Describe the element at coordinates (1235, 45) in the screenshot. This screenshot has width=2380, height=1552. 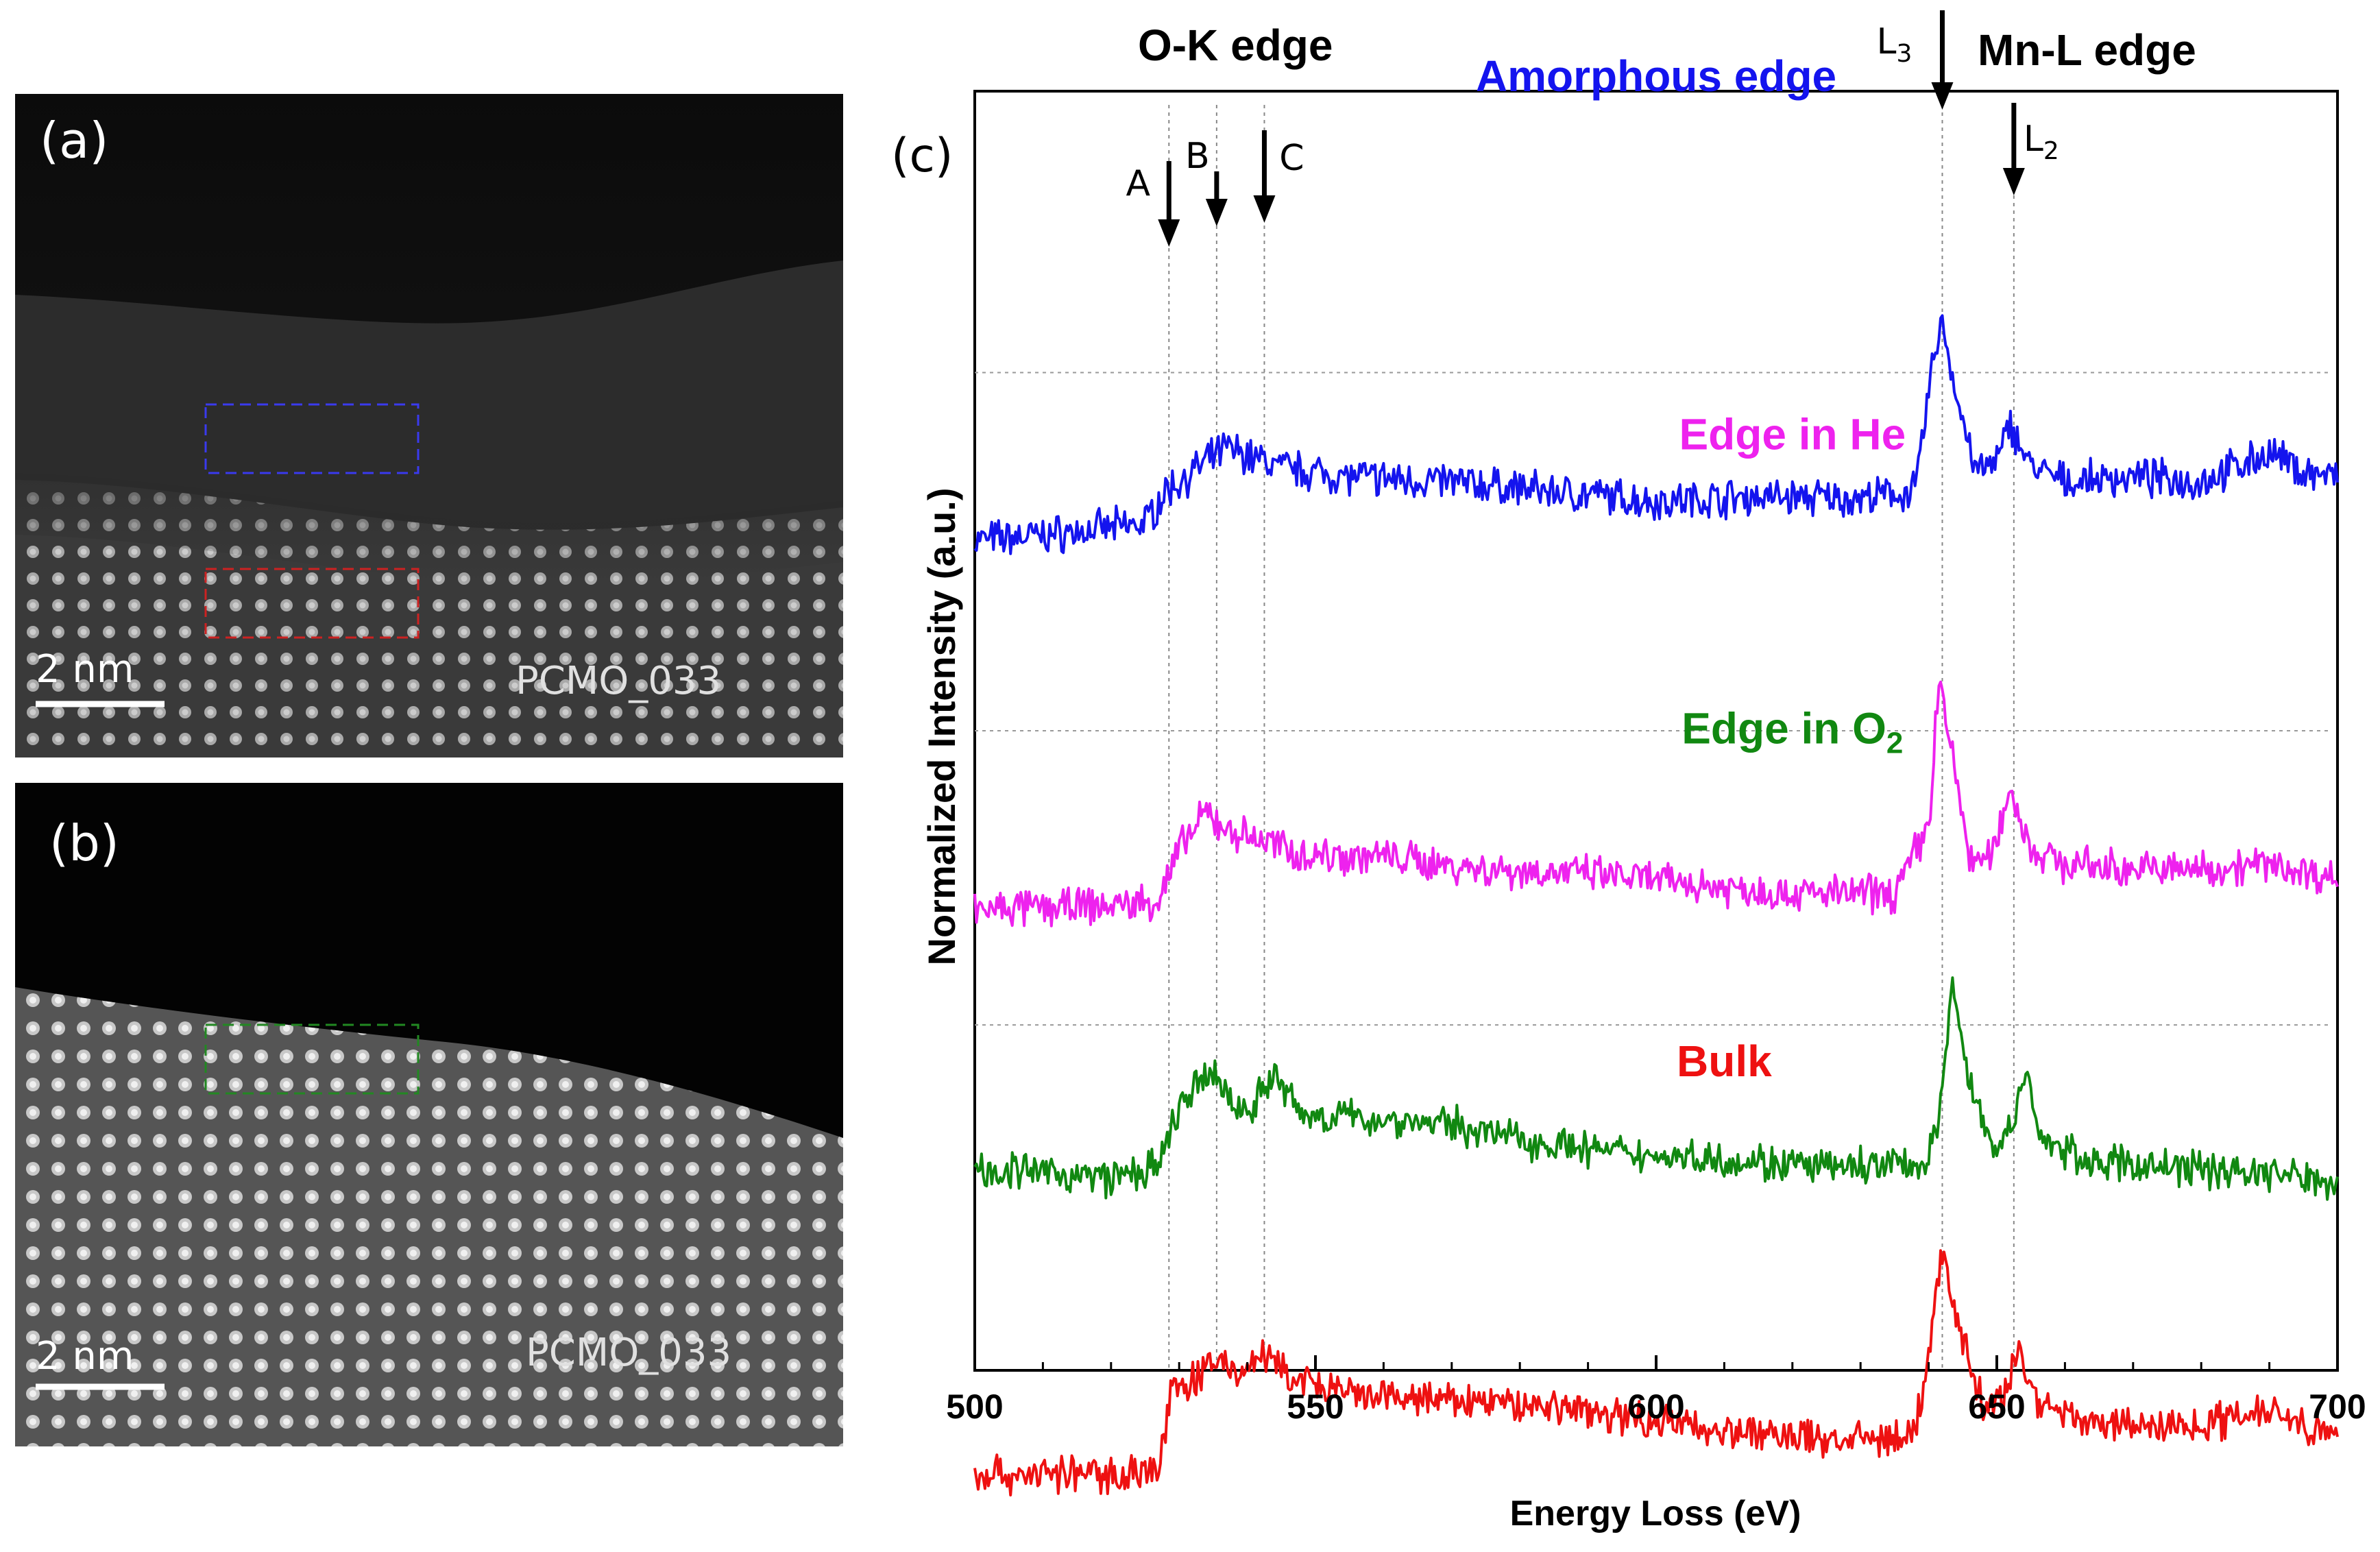
I see `o-k-edge-label: O-K edge` at that location.